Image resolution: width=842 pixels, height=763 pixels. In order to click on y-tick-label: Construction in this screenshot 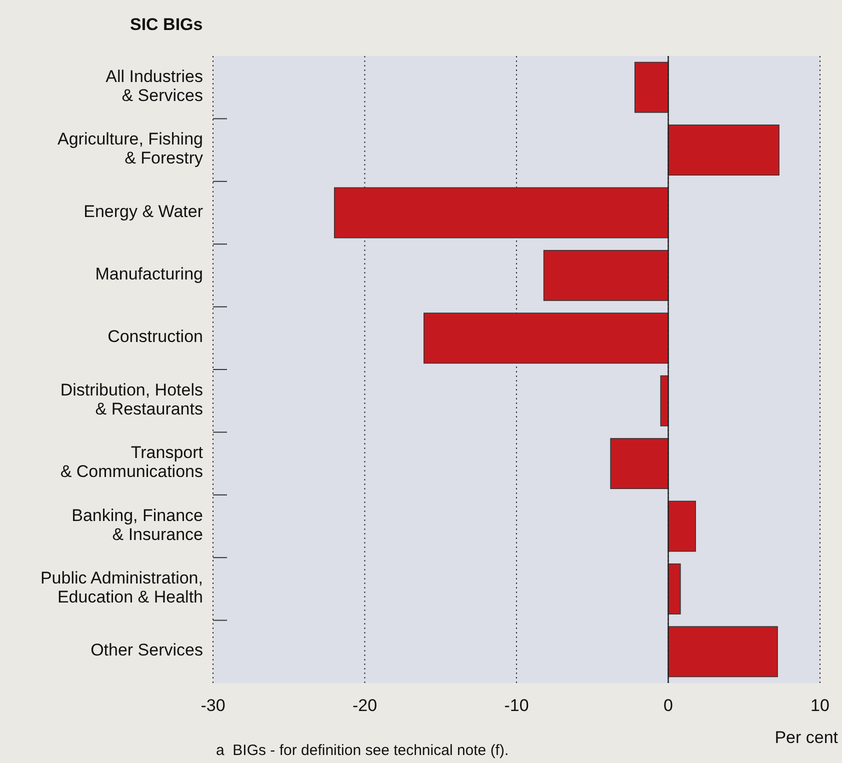, I will do `click(155, 337)`.